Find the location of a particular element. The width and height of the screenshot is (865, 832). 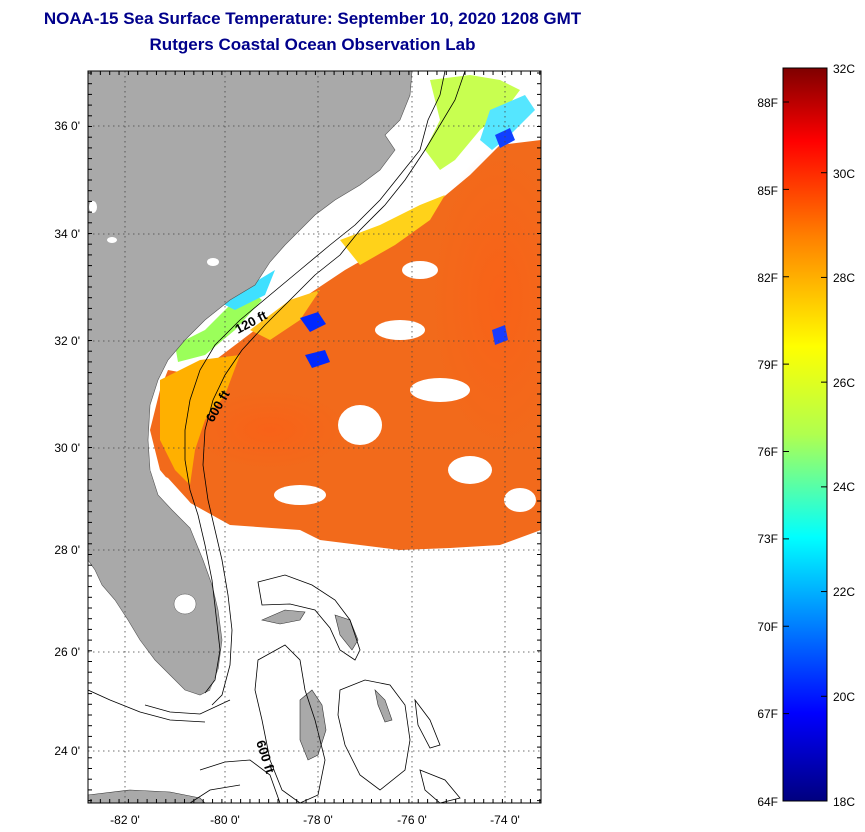

colorbar-c-24: 24C is located at coordinates (844, 487).